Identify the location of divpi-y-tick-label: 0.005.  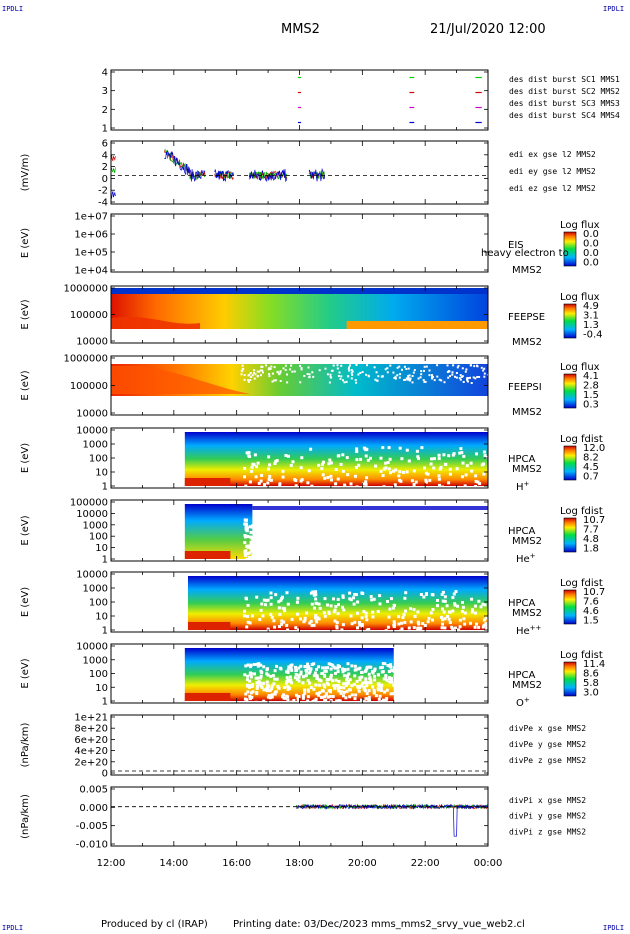
(93, 790).